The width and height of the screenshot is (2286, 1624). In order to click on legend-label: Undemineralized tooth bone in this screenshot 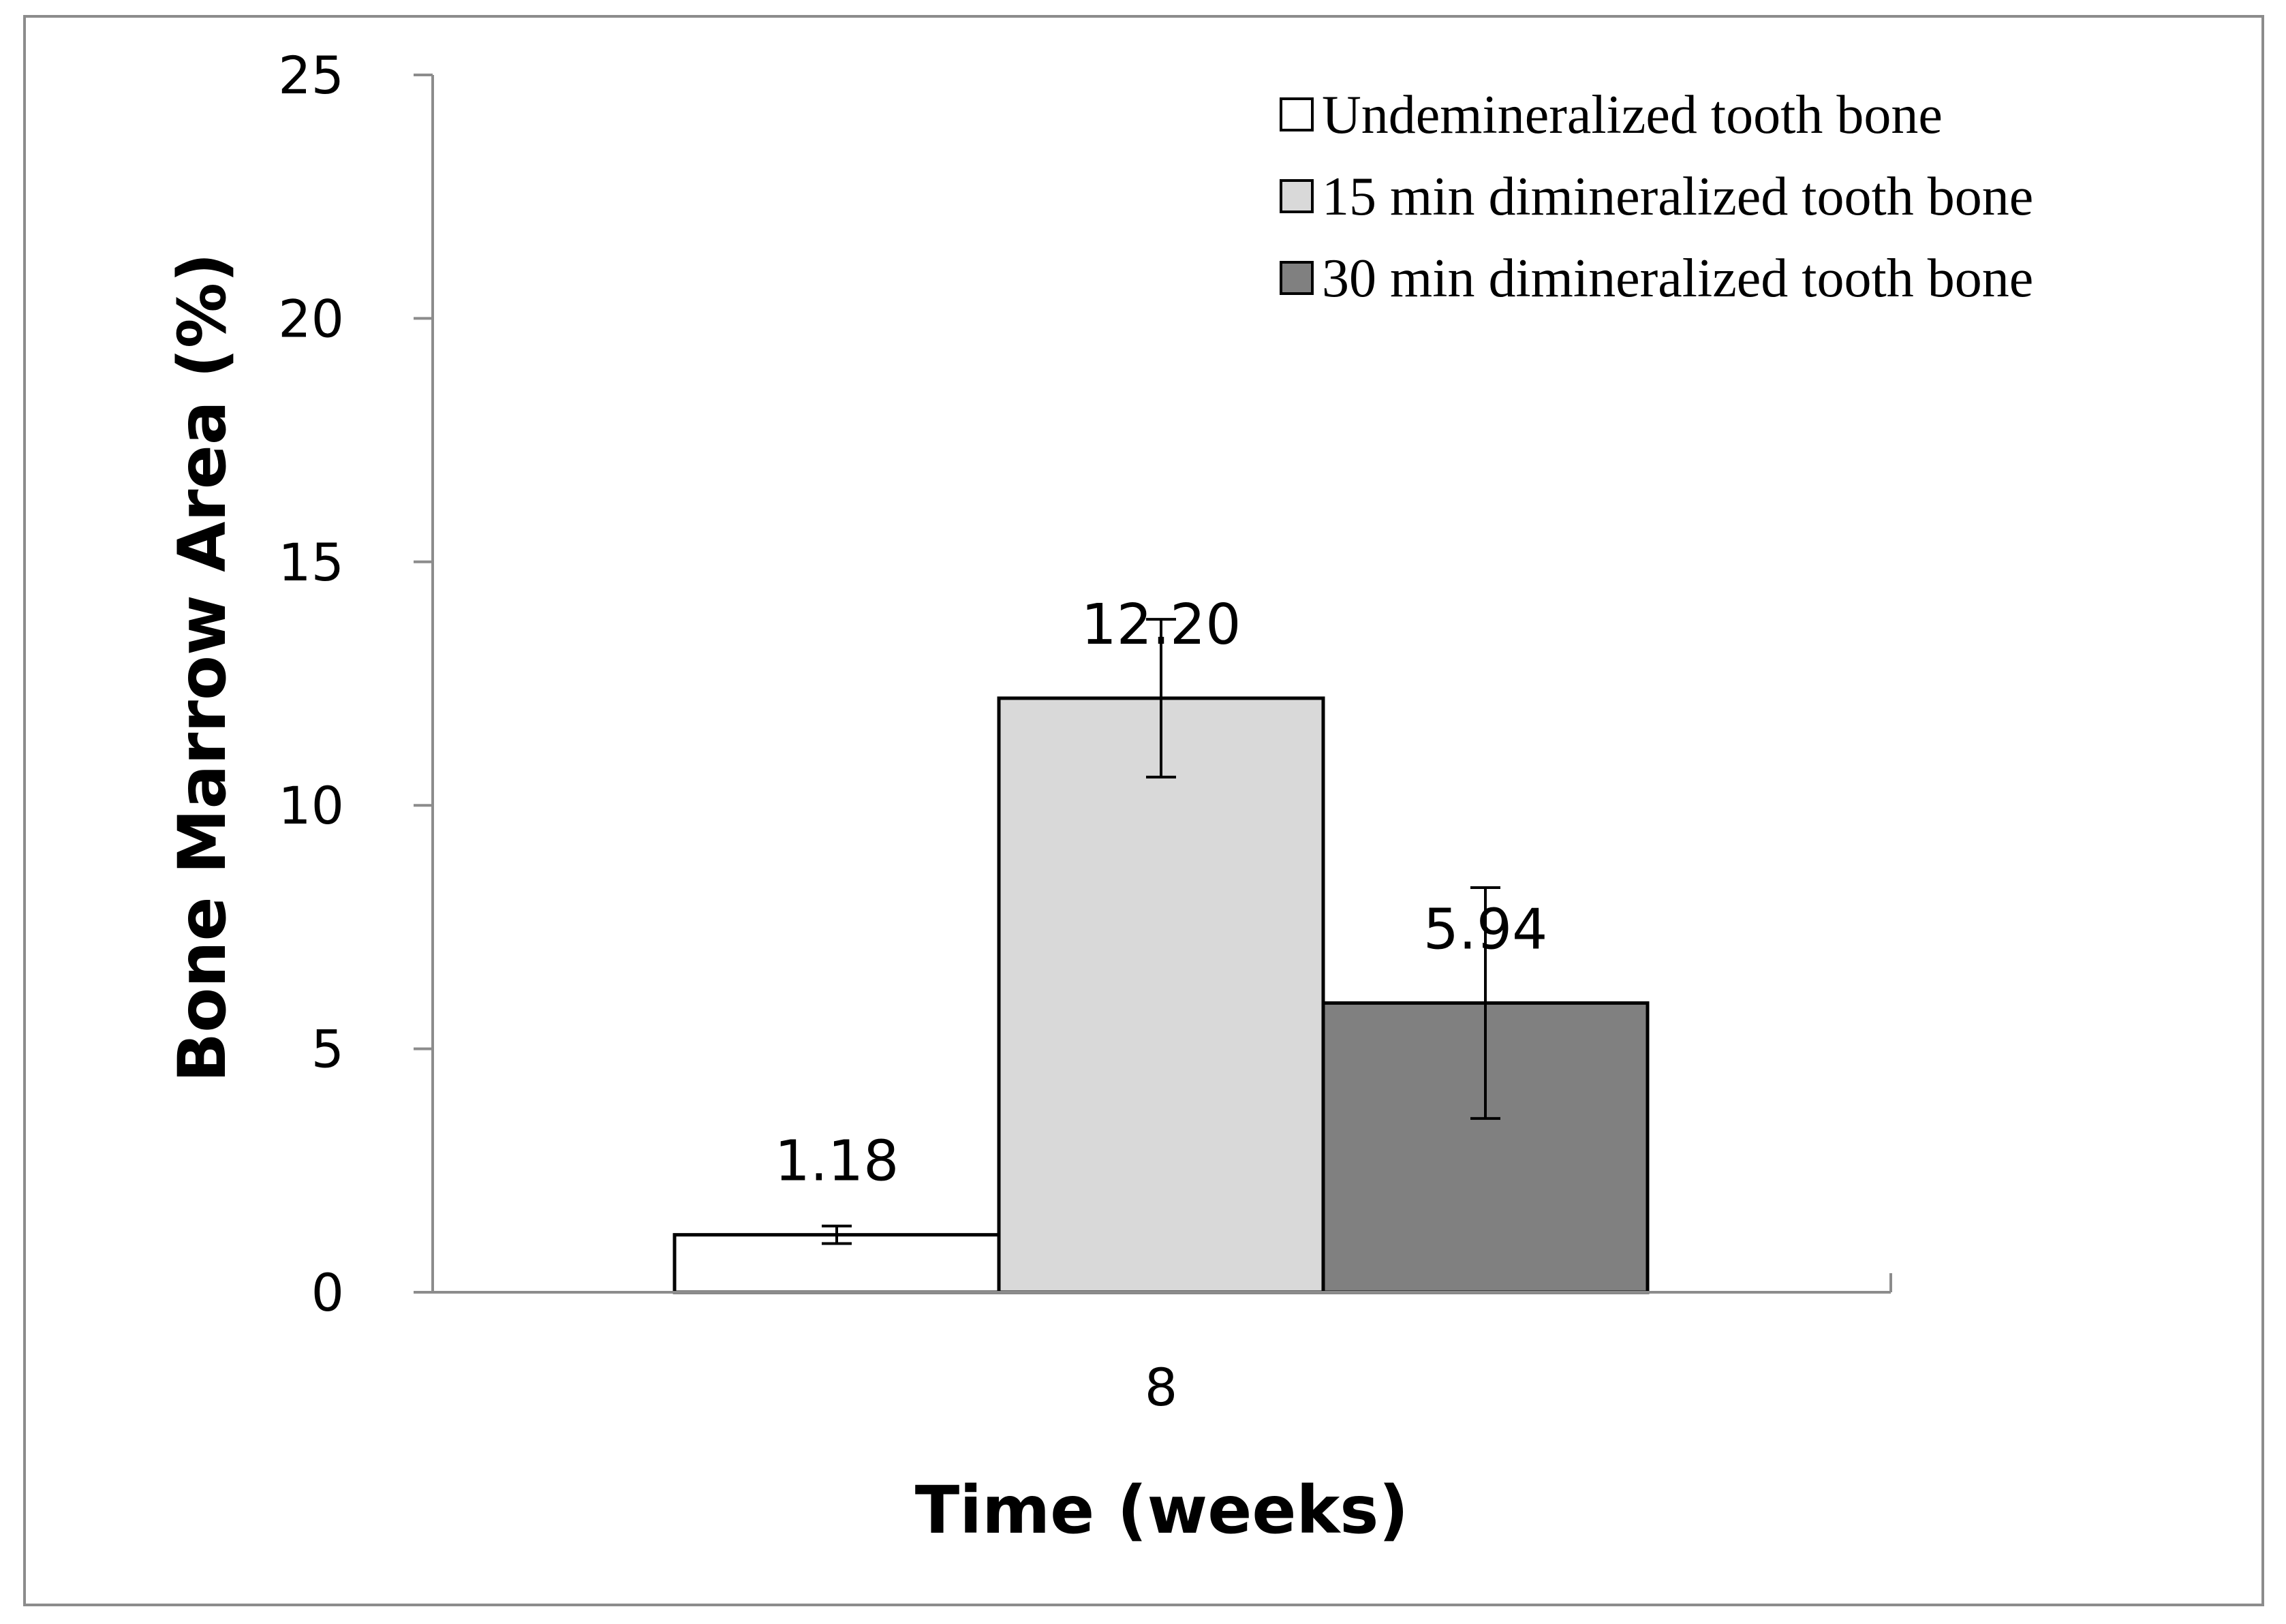, I will do `click(1632, 115)`.